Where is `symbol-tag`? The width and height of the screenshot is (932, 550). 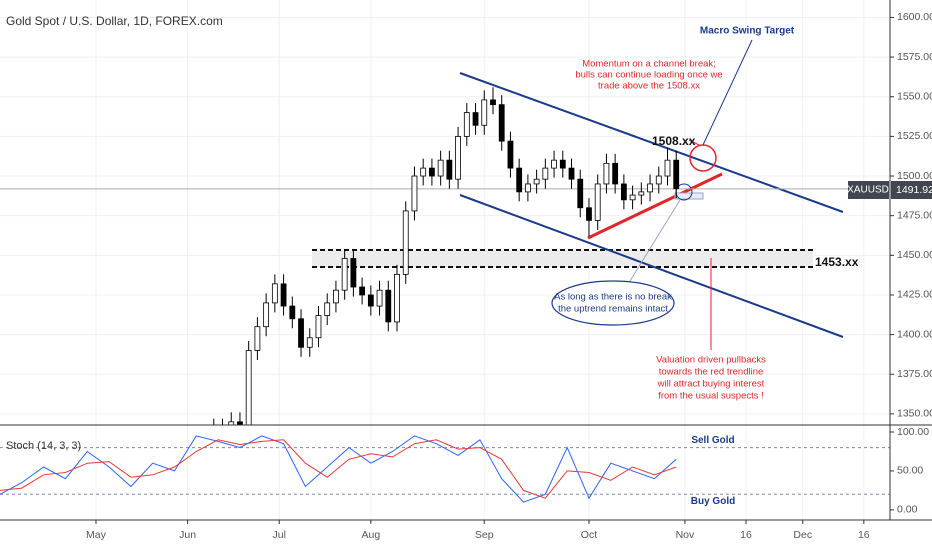 symbol-tag is located at coordinates (868, 190).